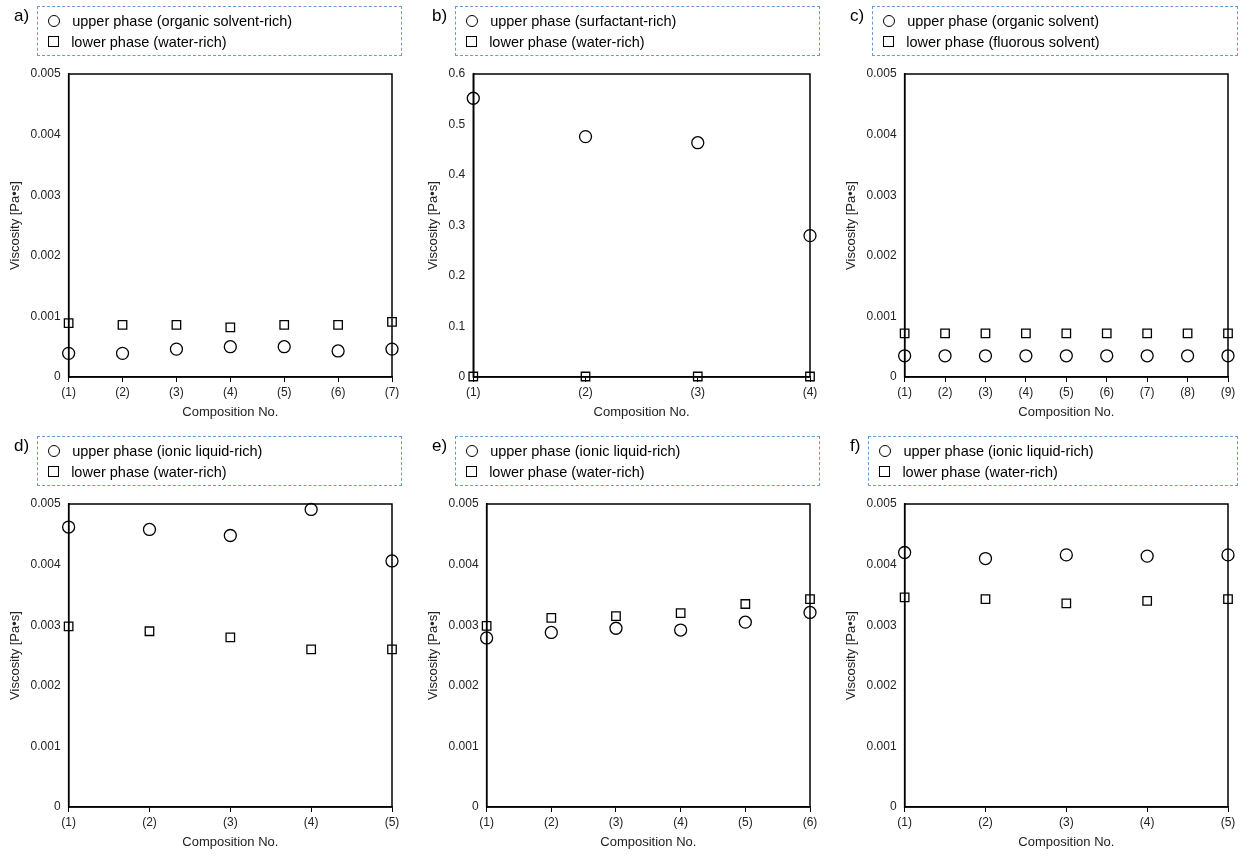  Describe the element at coordinates (440, 16) in the screenshot. I see `chart-title: b)` at that location.